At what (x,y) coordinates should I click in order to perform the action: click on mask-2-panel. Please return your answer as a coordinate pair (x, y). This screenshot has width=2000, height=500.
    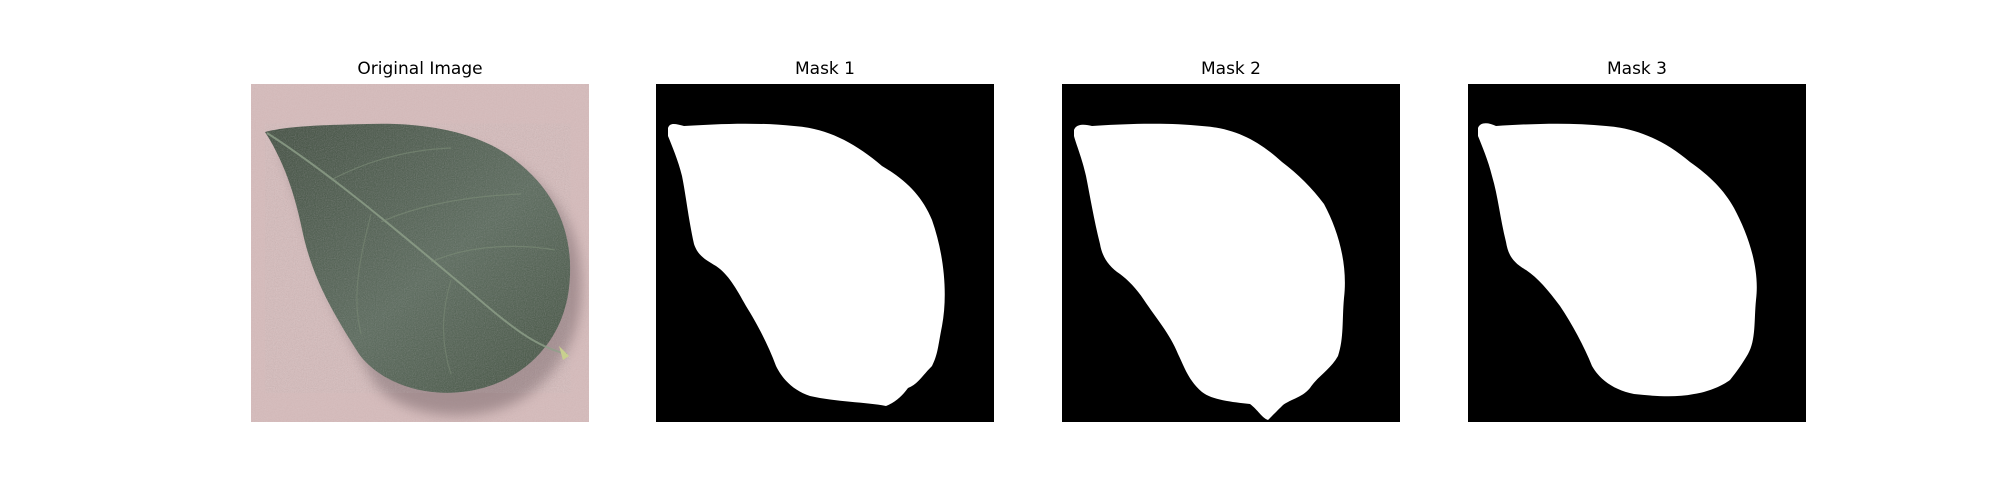
    Looking at the image, I should click on (1231, 253).